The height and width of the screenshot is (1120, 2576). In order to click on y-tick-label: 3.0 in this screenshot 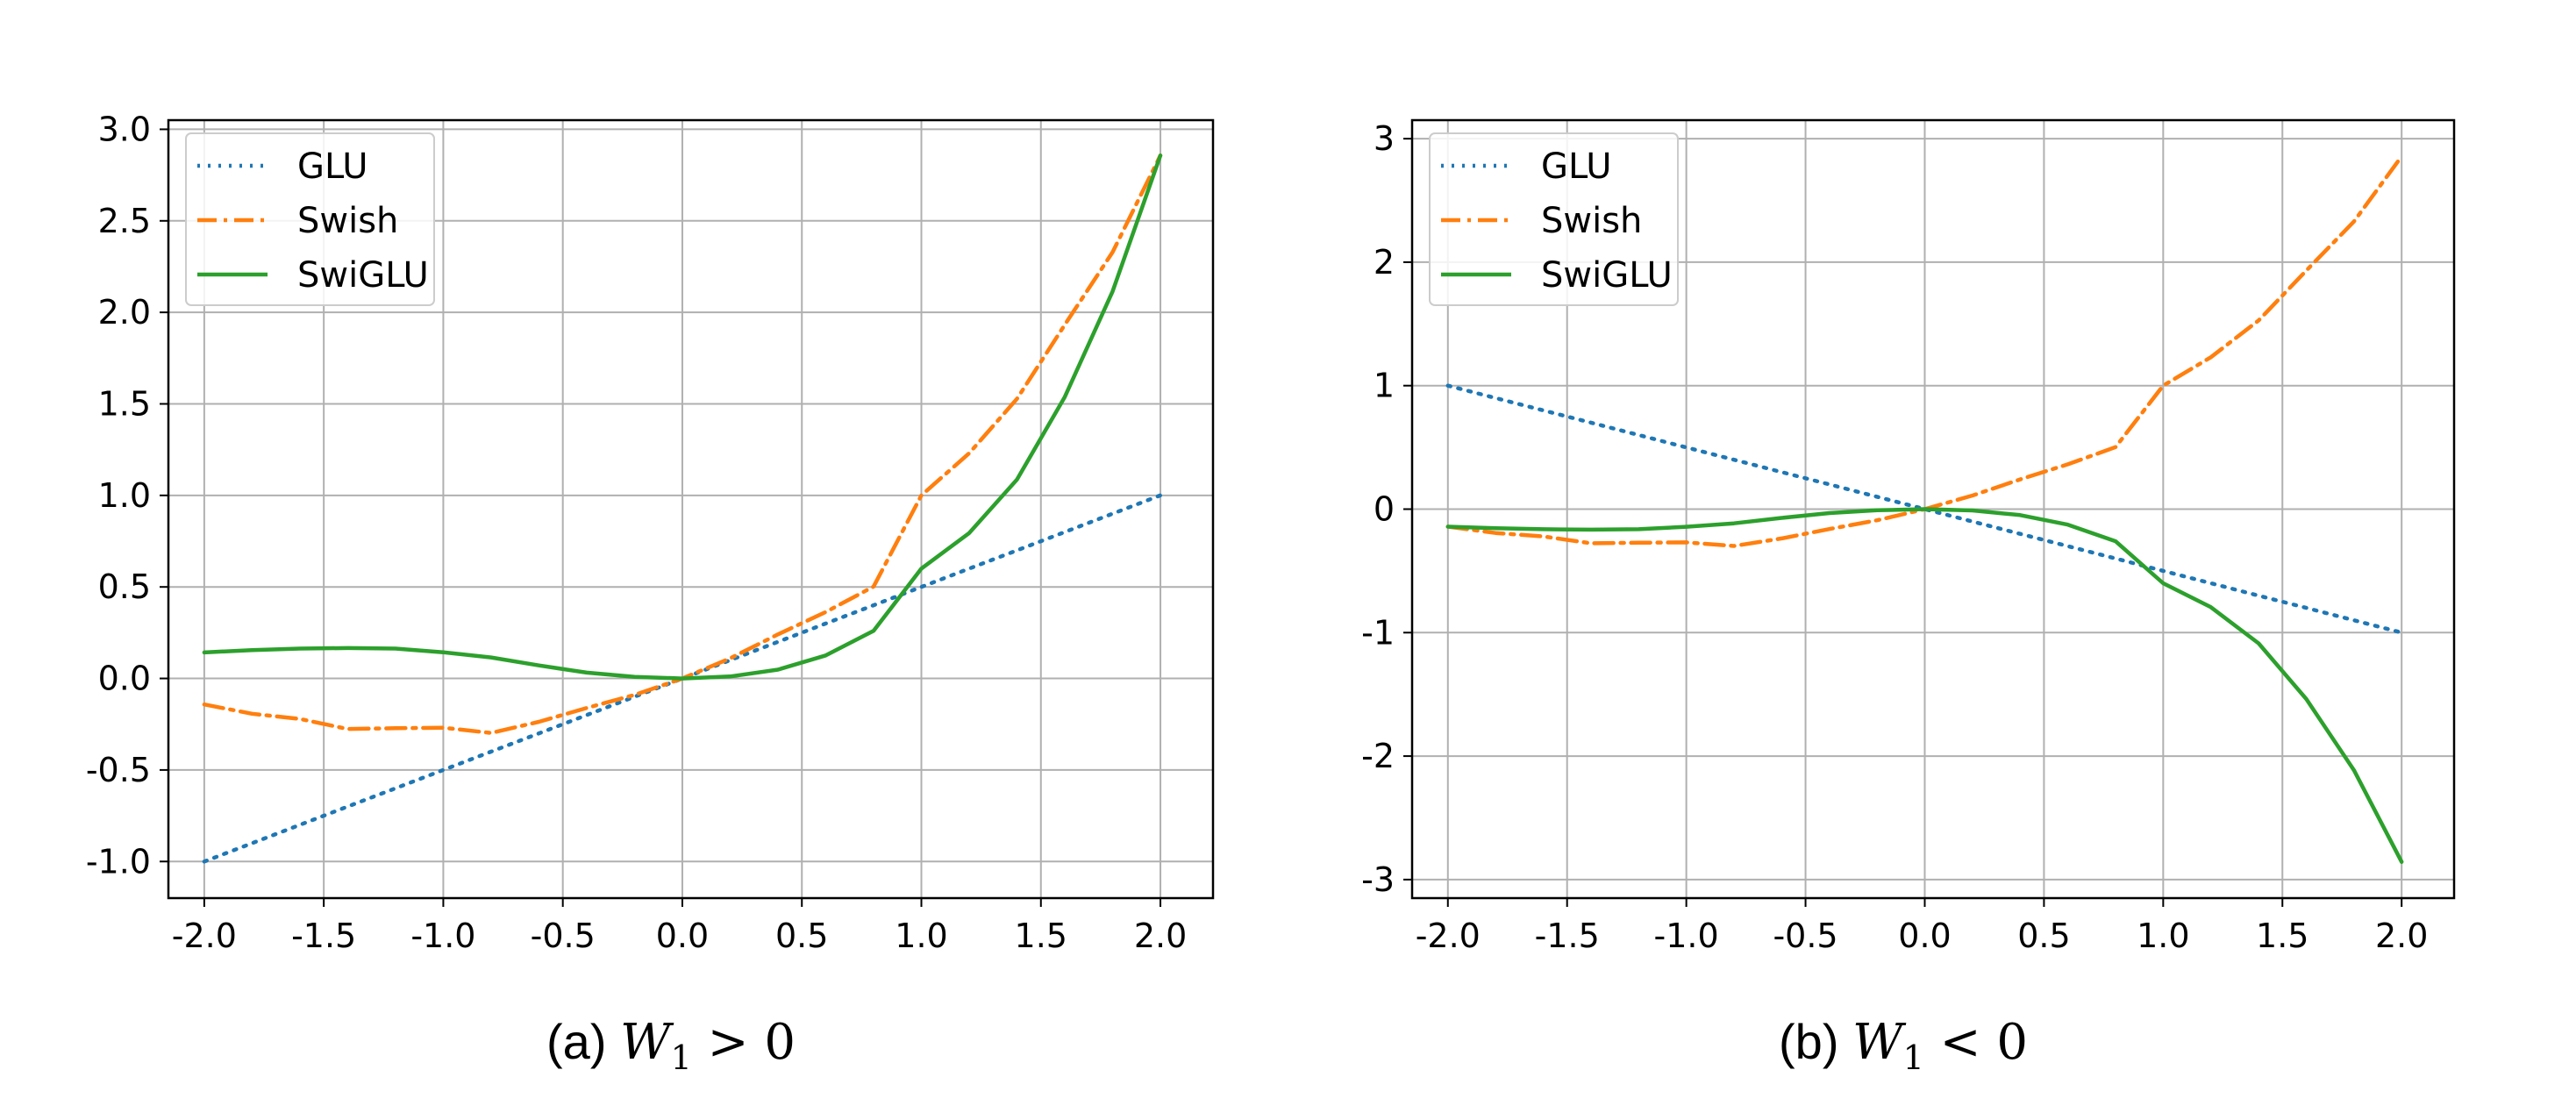, I will do `click(125, 129)`.